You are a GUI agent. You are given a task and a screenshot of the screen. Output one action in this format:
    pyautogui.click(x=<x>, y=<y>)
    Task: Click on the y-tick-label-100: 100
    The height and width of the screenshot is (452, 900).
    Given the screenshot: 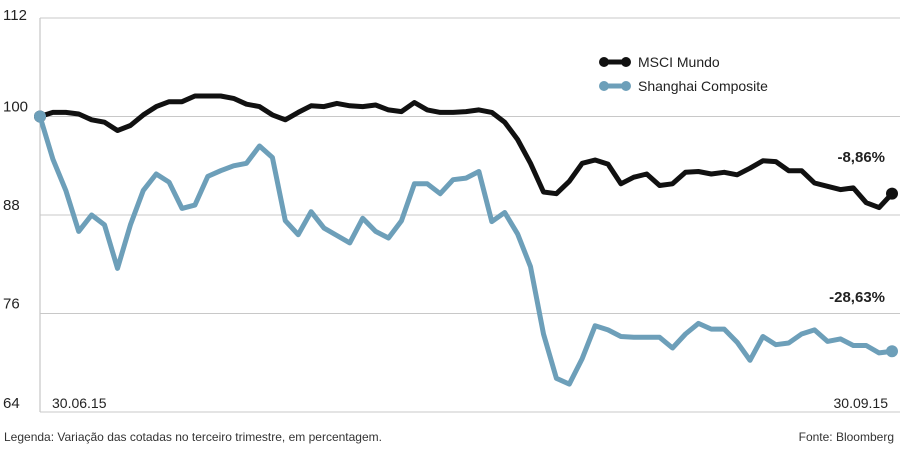 What is the action you would take?
    pyautogui.click(x=15, y=107)
    